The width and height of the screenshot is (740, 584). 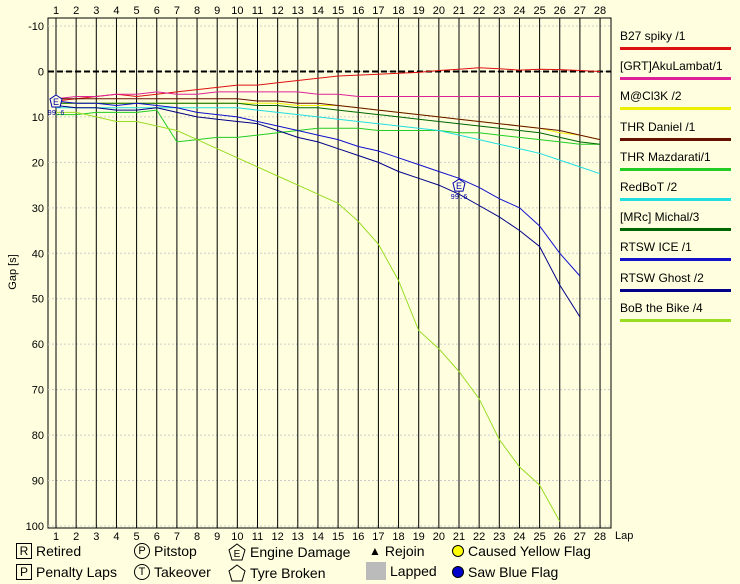 I want to click on lapped-icon, so click(x=376, y=571).